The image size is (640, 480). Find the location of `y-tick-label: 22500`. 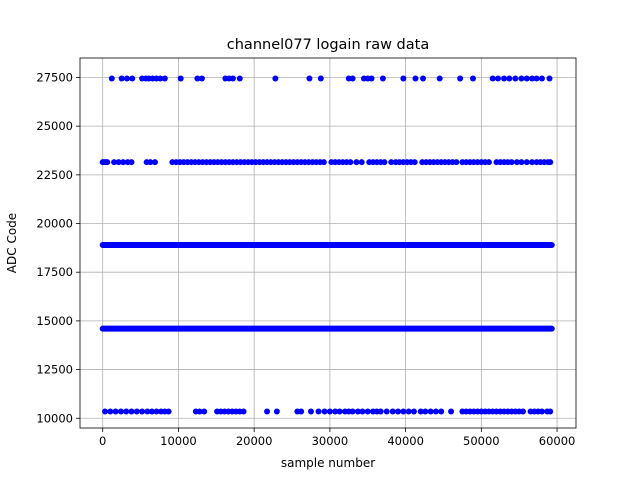

y-tick-label: 22500 is located at coordinates (54, 175).